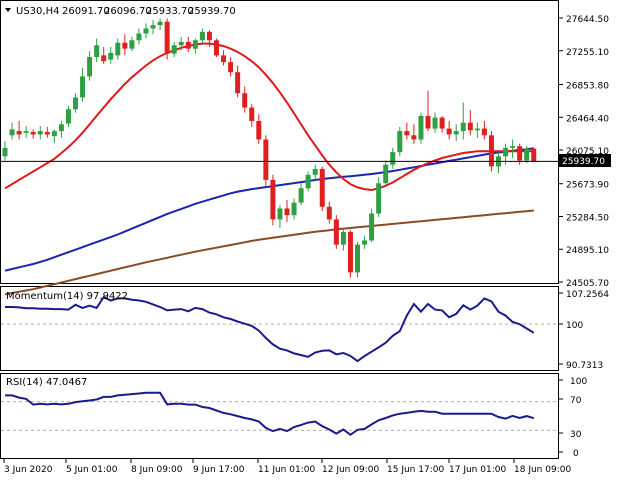 The width and height of the screenshot is (640, 480). I want to click on x-label: 12 Jun 09:00, so click(350, 470).